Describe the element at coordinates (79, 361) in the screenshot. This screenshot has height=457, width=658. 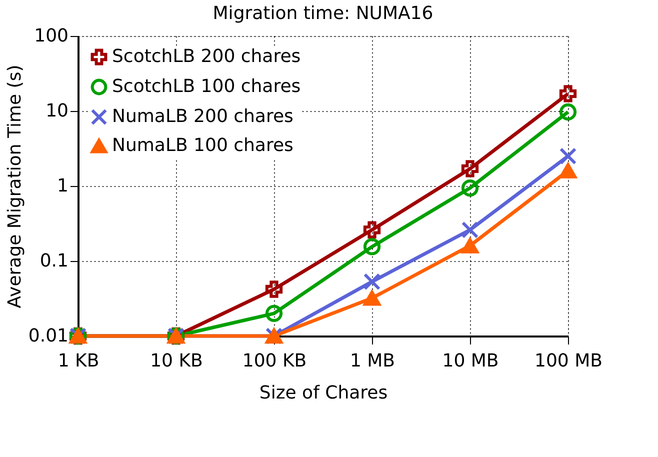
I see `x-tick-label: 1 KB` at that location.